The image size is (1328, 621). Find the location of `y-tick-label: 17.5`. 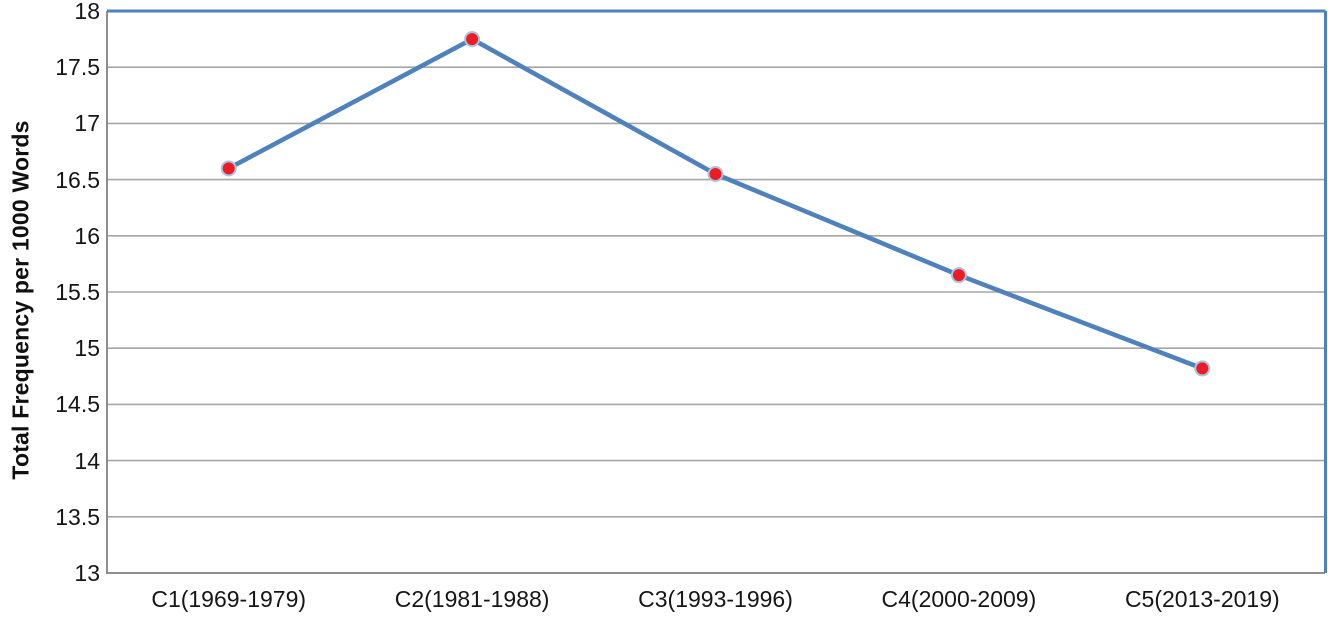

y-tick-label: 17.5 is located at coordinates (77, 67).